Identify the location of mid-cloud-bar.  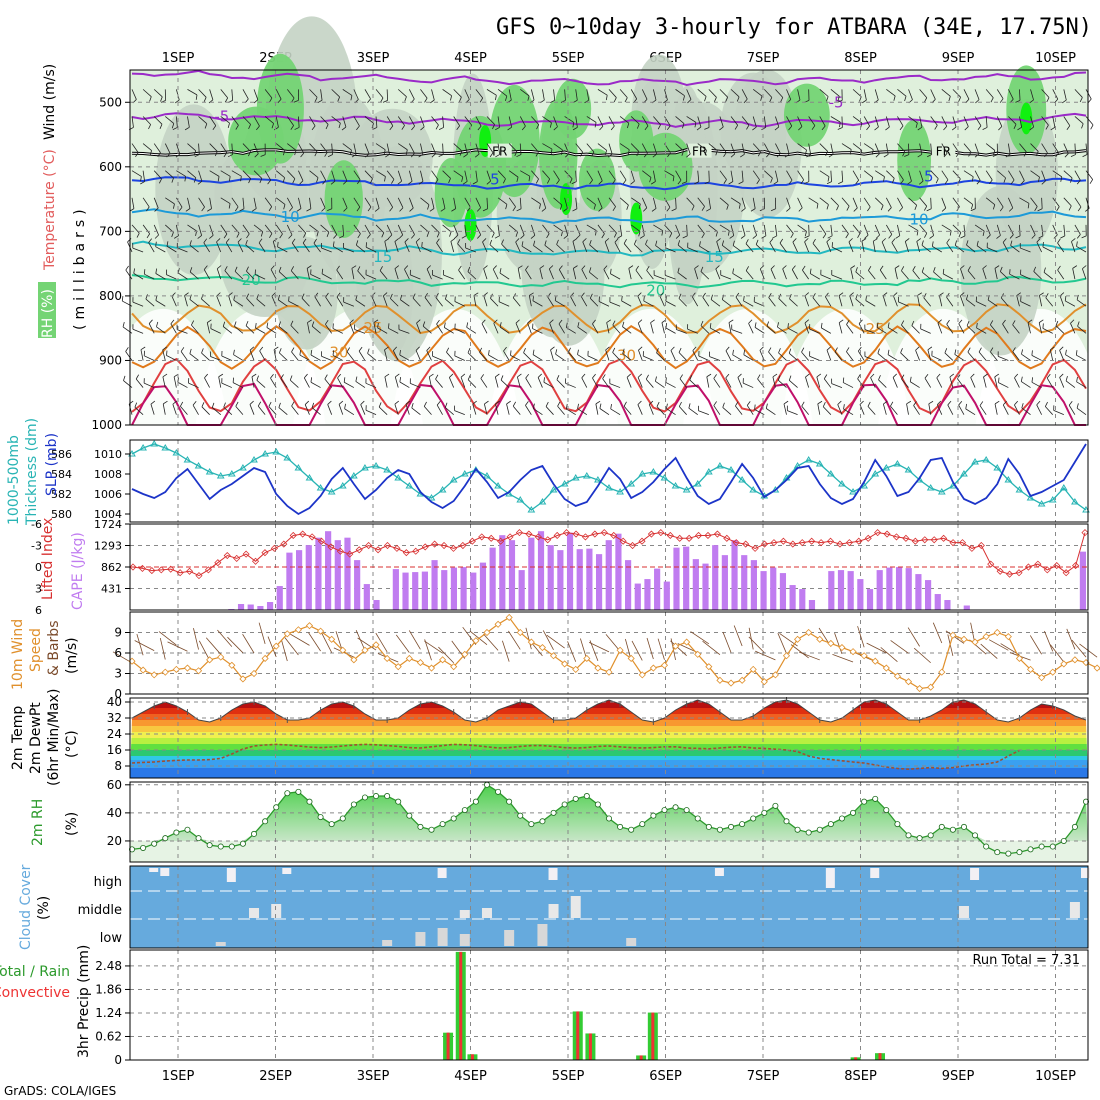
(1074, 910).